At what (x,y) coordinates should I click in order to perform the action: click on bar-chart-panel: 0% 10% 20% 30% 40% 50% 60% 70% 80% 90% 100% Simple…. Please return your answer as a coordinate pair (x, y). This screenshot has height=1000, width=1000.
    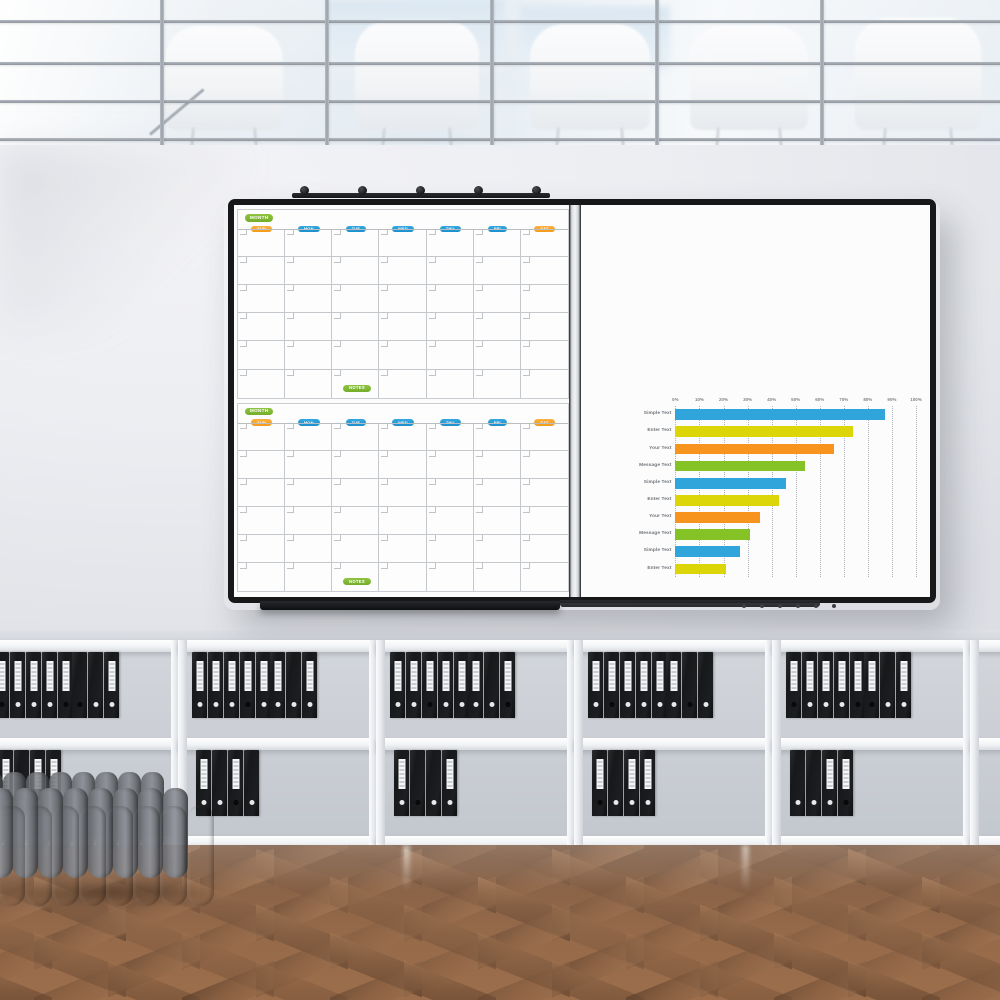
    Looking at the image, I should click on (755, 401).